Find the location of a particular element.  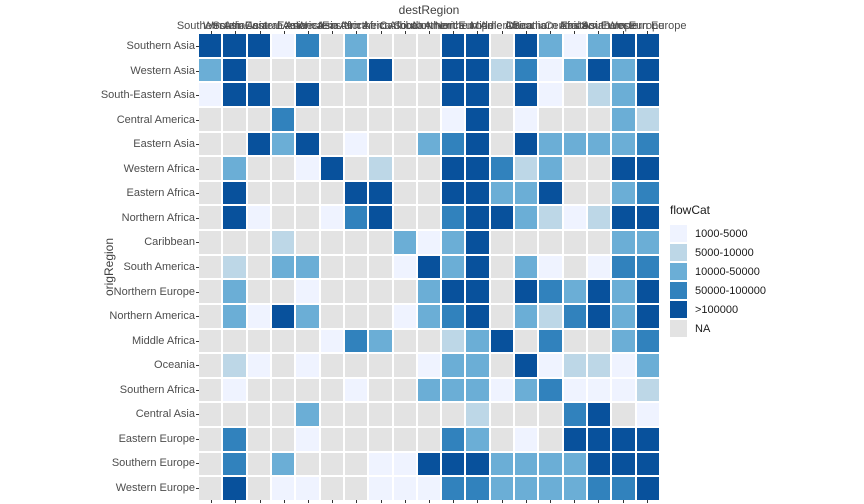

x-axis-tick-label: Oceania is located at coordinates (526, 26).